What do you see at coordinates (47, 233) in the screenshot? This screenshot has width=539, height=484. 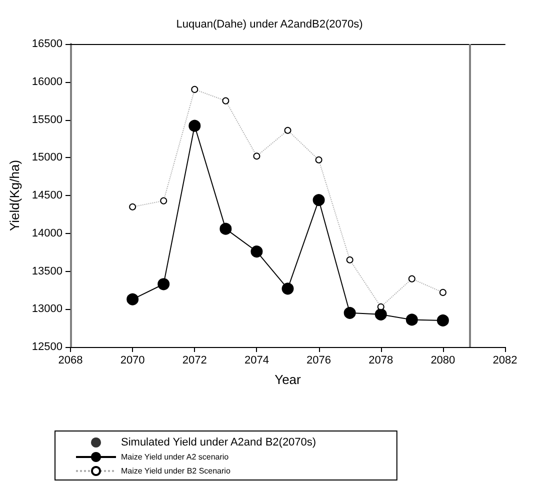 I see `y-tick-label: 14000` at bounding box center [47, 233].